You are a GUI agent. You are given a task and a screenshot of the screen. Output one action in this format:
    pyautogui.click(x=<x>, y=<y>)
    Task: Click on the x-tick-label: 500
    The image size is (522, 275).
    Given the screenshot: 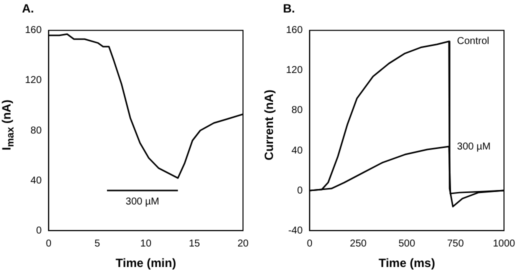 What is the action you would take?
    pyautogui.click(x=407, y=244)
    